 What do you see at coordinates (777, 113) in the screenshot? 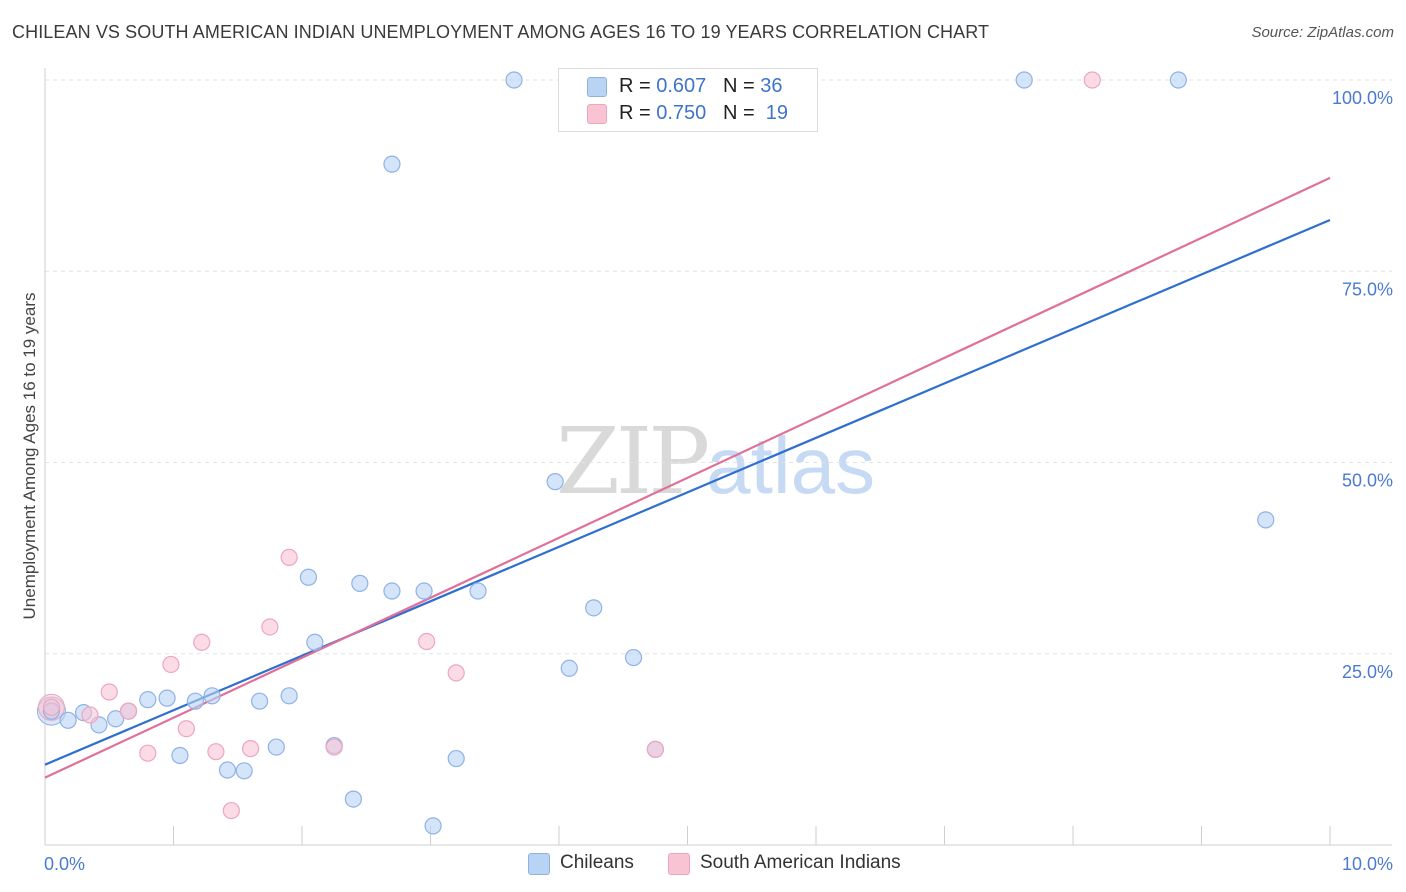
I see `n-value: 19` at bounding box center [777, 113].